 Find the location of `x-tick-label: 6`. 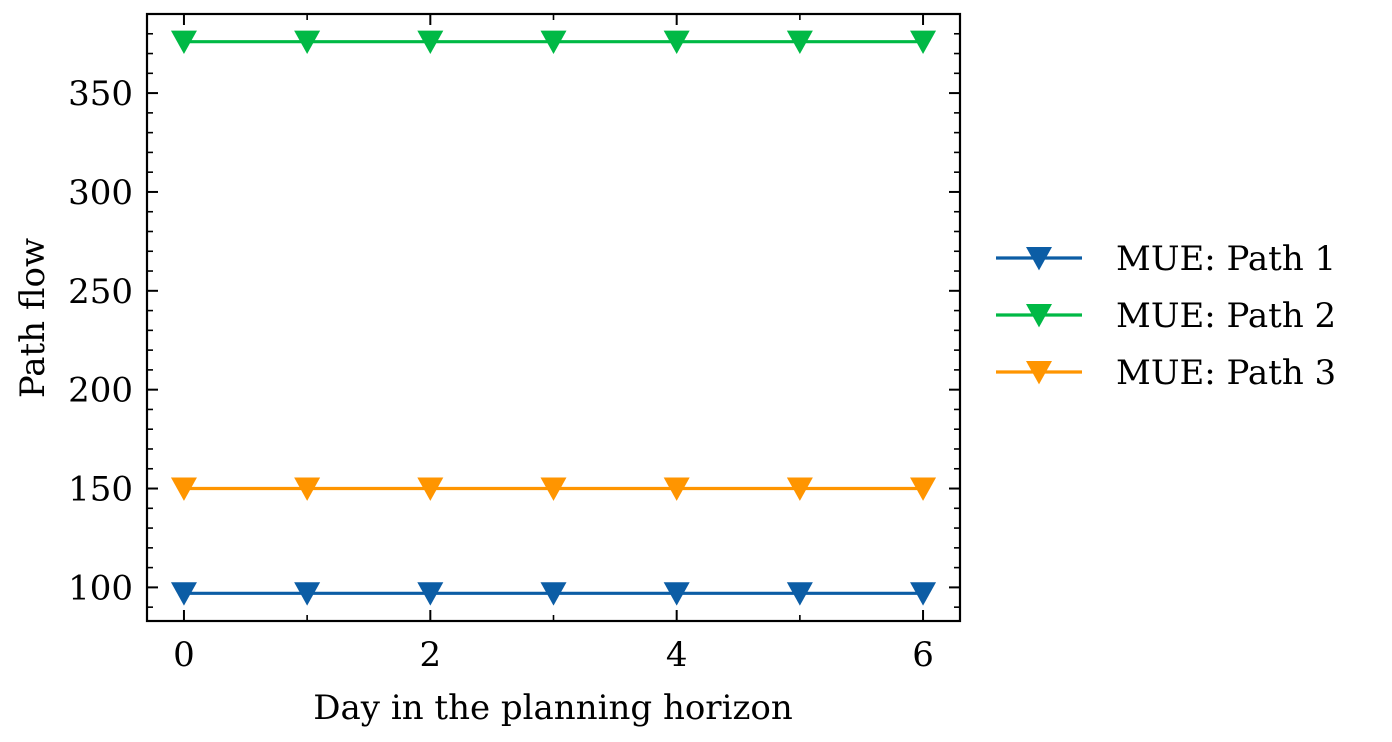

x-tick-label: 6 is located at coordinates (923, 655).